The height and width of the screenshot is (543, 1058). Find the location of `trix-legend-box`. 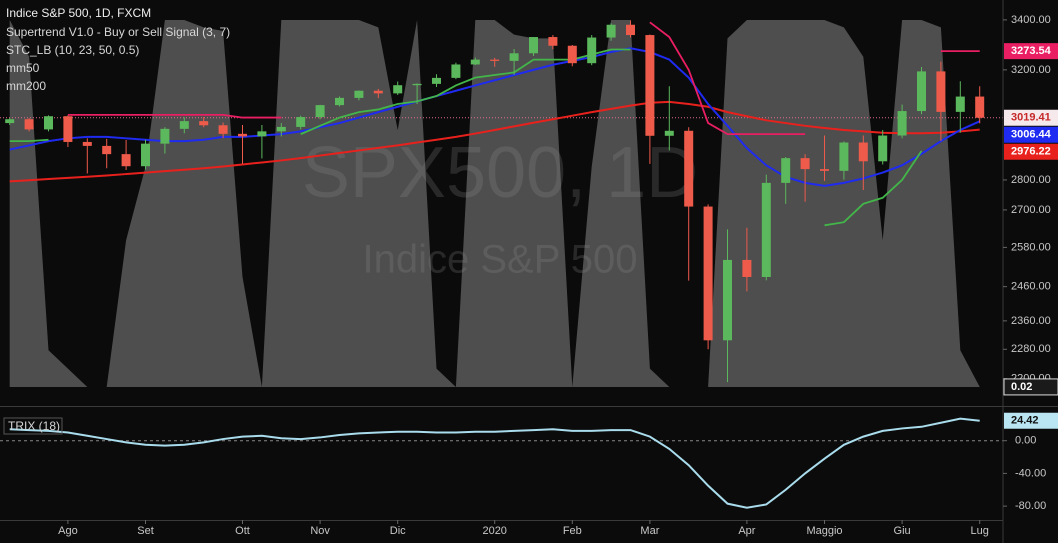

trix-legend-box is located at coordinates (33, 426).